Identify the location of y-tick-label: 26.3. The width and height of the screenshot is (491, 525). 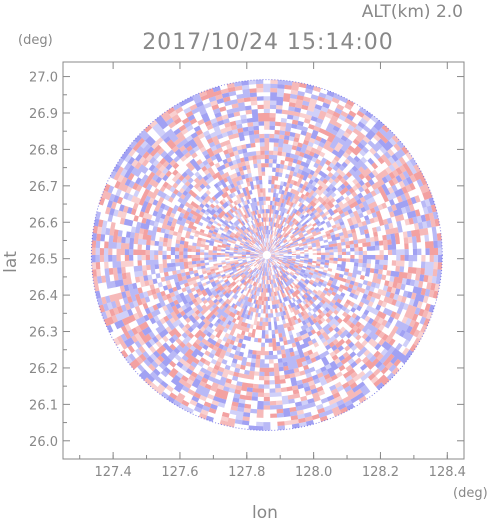
(43, 333).